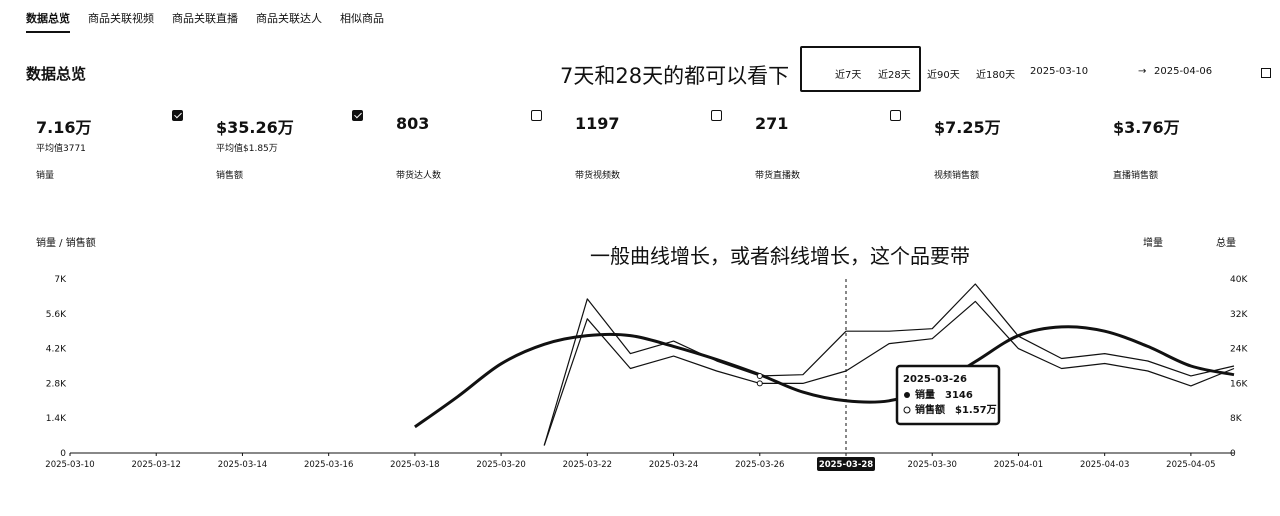 The image size is (1280, 516). I want to click on x-tick-label: 2025-03-26, so click(759, 465).